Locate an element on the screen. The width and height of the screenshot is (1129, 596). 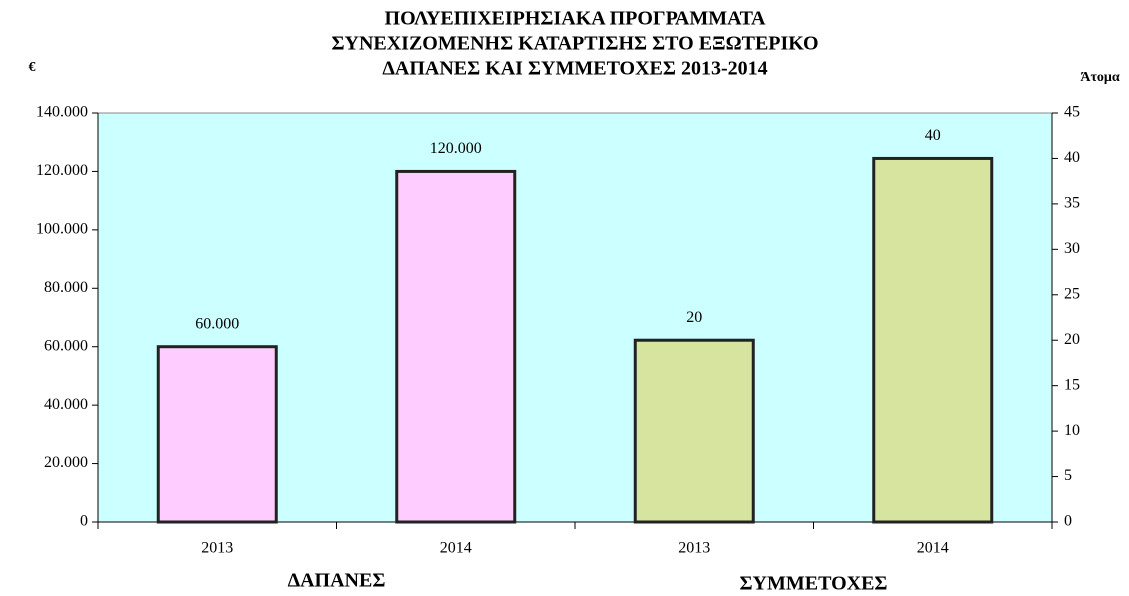
y-tick-label: 140.000 is located at coordinates (62, 112).